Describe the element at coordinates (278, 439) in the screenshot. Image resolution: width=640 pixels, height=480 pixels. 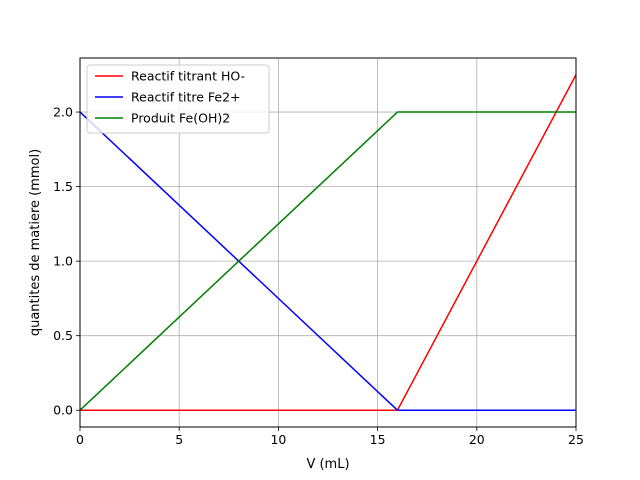
I see `x-tick-label: 10` at that location.